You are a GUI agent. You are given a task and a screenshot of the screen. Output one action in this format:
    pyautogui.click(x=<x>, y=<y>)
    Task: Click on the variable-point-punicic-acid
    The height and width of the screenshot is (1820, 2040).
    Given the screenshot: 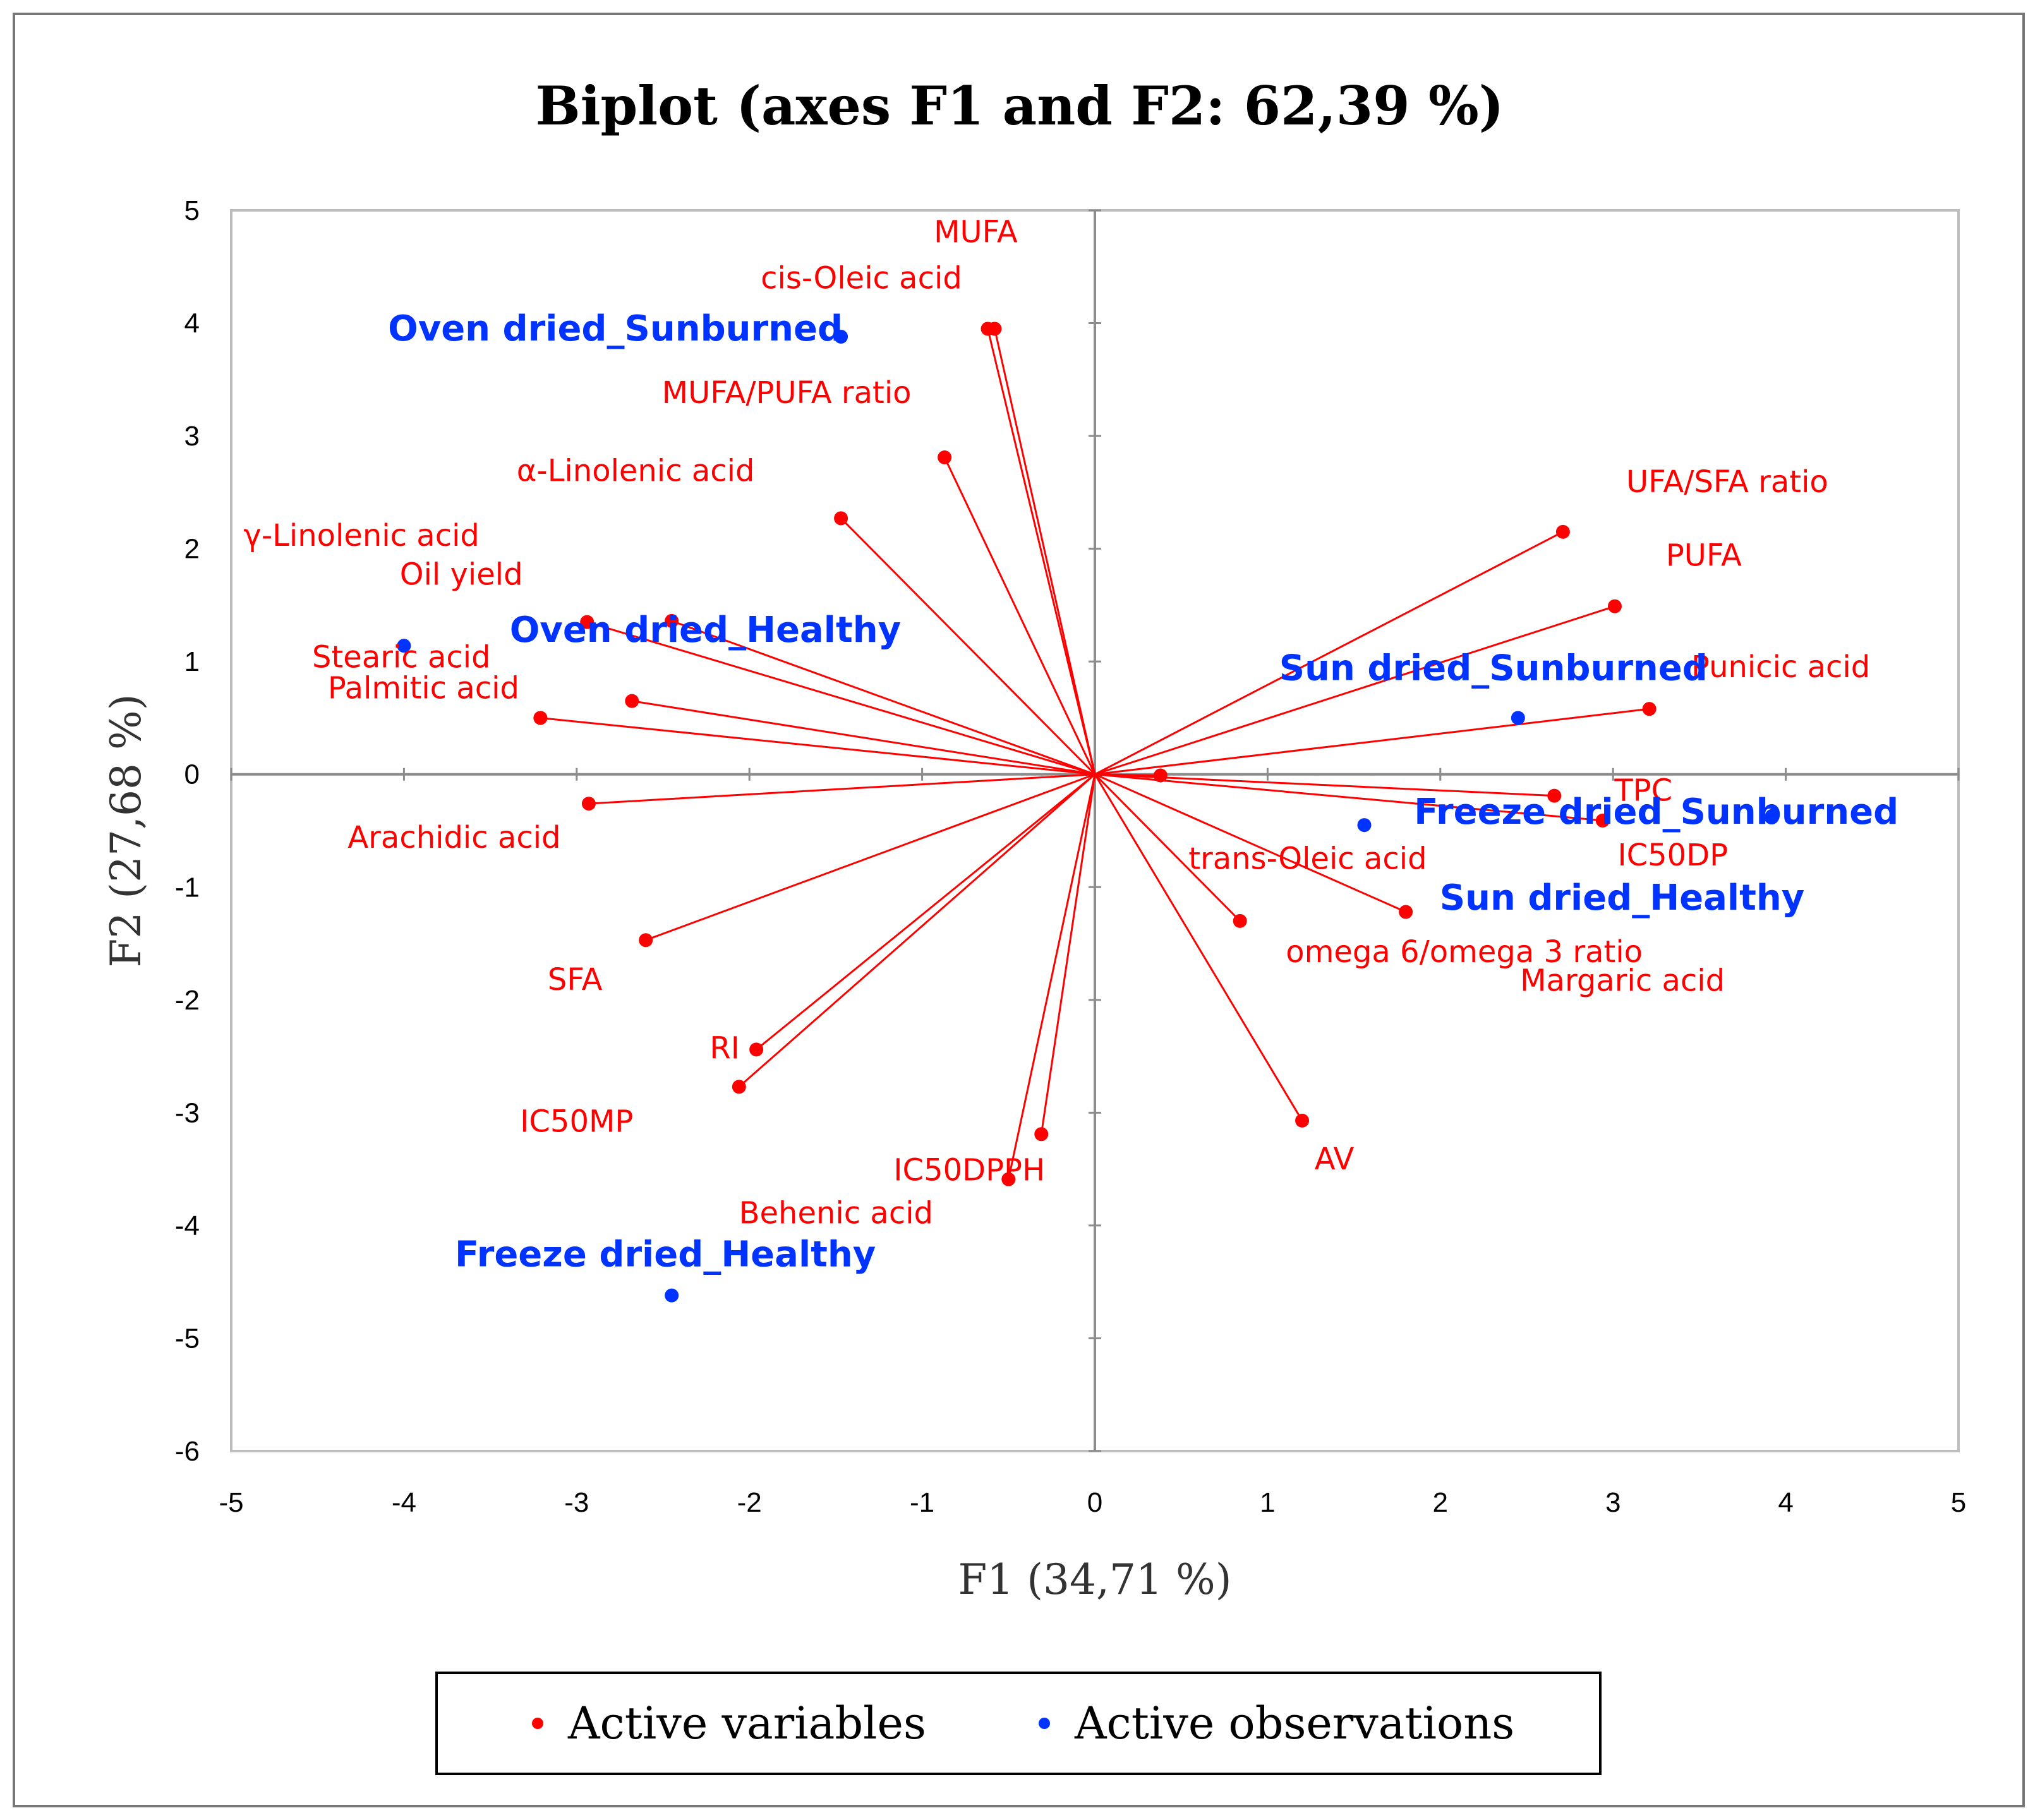 What is the action you would take?
    pyautogui.click(x=1649, y=709)
    